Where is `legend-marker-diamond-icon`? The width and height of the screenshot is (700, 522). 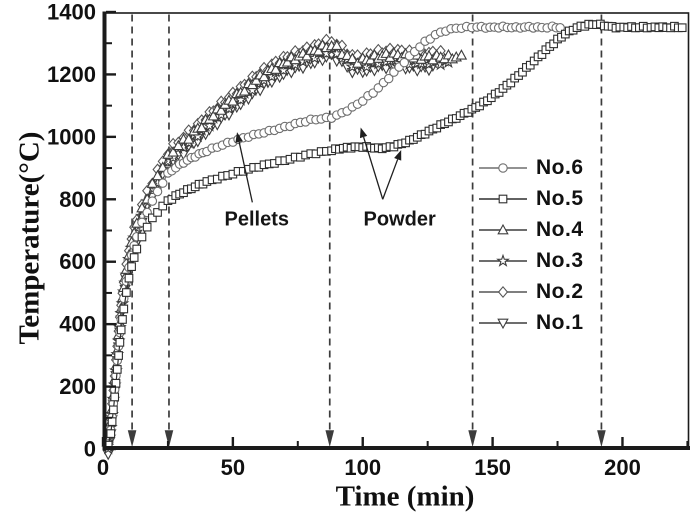
legend-marker-diamond-icon is located at coordinates (503, 291).